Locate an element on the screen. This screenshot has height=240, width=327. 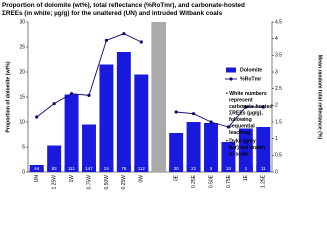
value-label: 24 is located at coordinates (107, 168).